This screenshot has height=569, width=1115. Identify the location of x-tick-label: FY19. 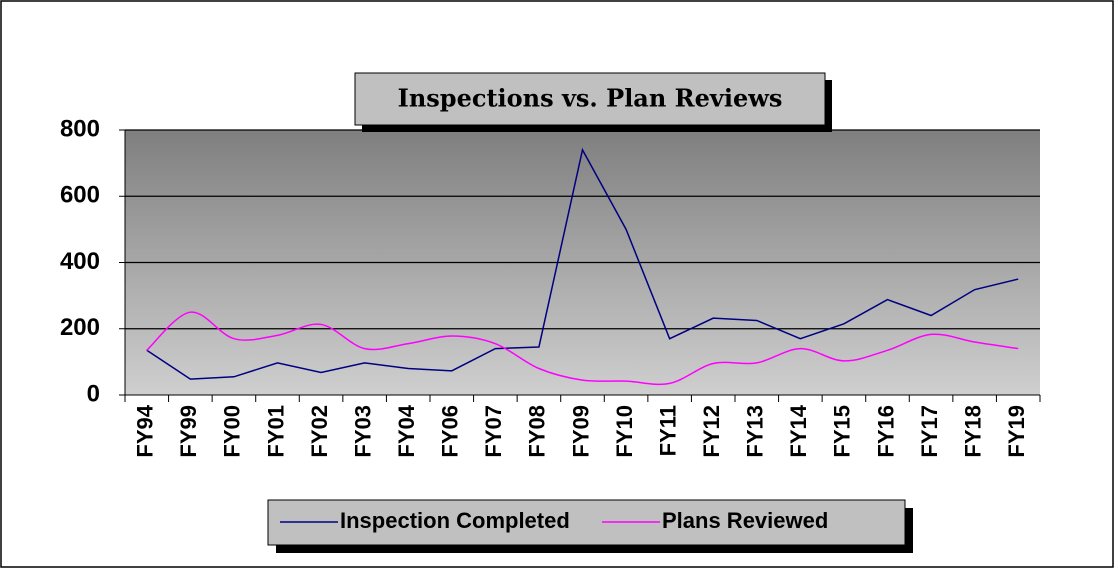
(1016, 431).